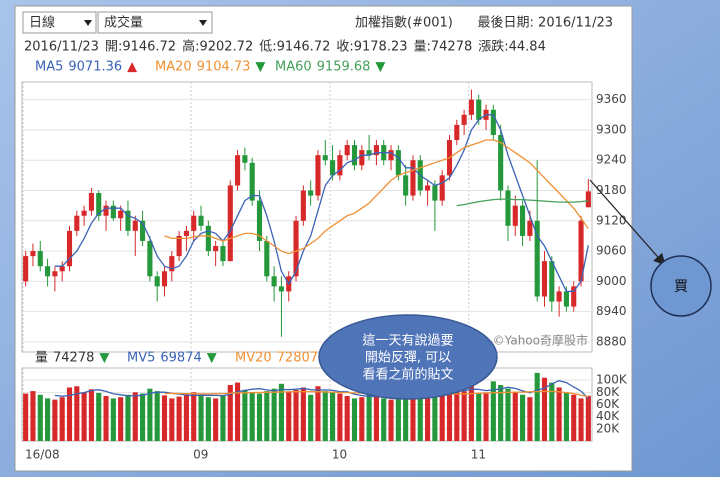 The width and height of the screenshot is (720, 477). What do you see at coordinates (41, 358) in the screenshot?
I see `legend-text: 量` at bounding box center [41, 358].